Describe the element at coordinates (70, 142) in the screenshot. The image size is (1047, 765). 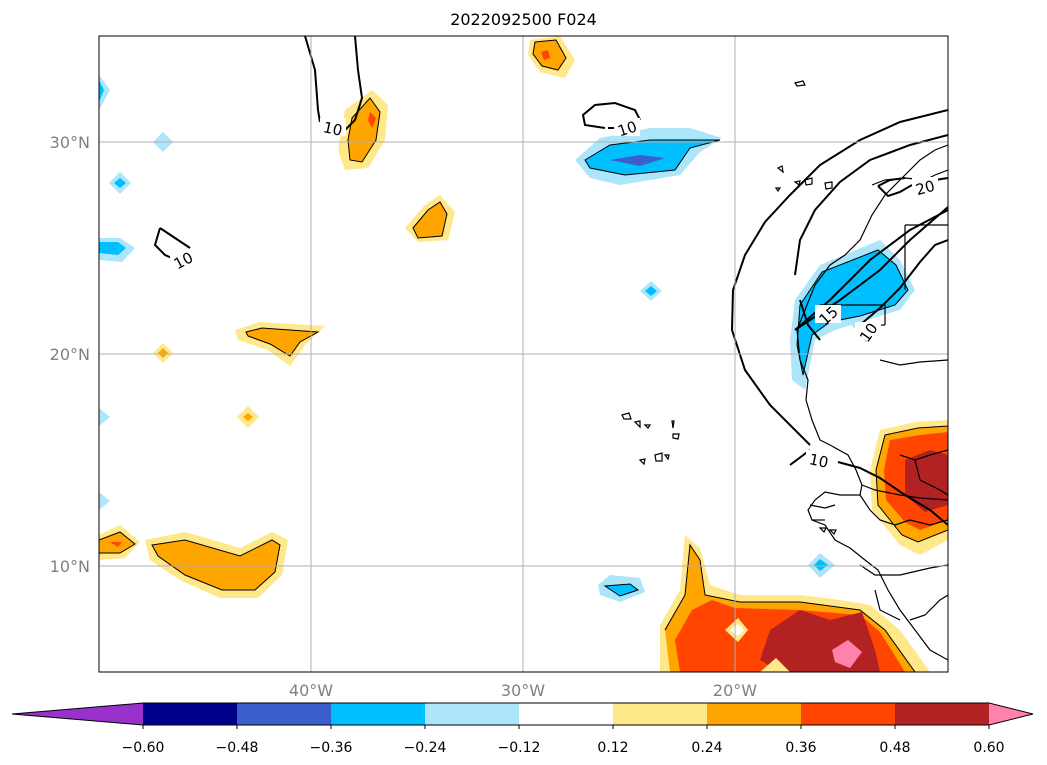
I see `lat-label: 30°N` at that location.